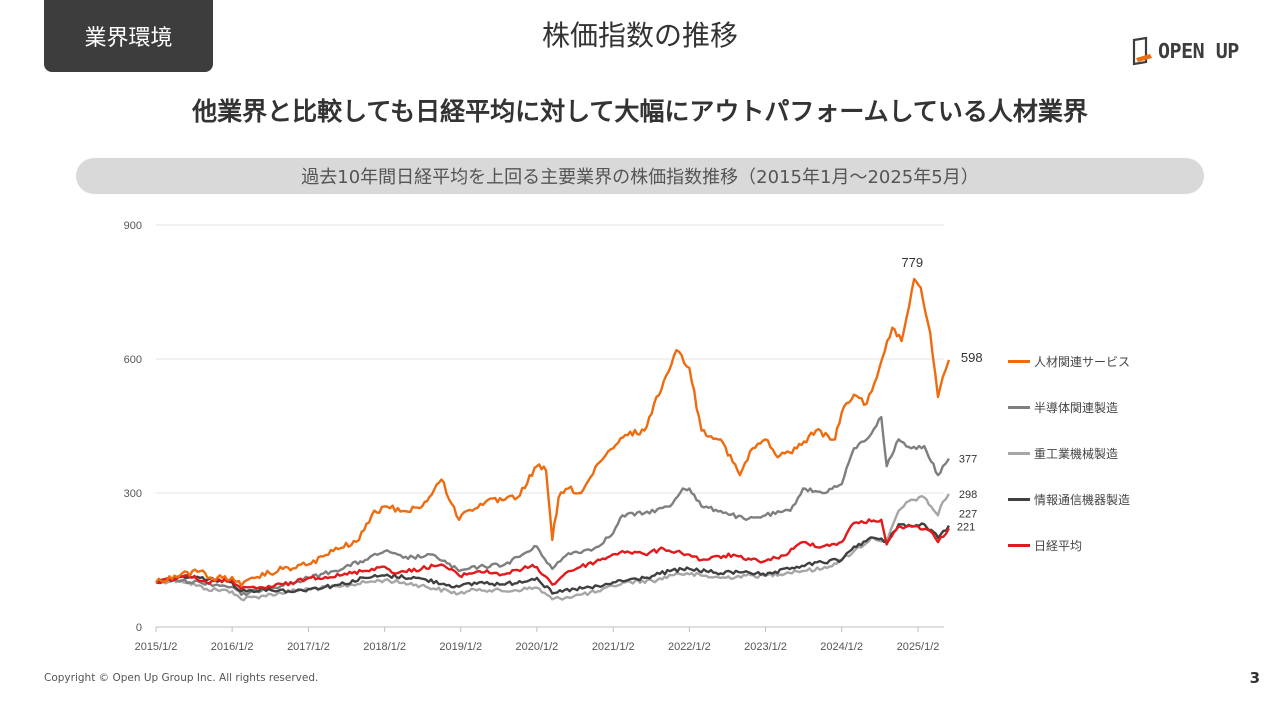 The width and height of the screenshot is (1280, 719). I want to click on logo-text: OPEN UP, so click(1198, 51).